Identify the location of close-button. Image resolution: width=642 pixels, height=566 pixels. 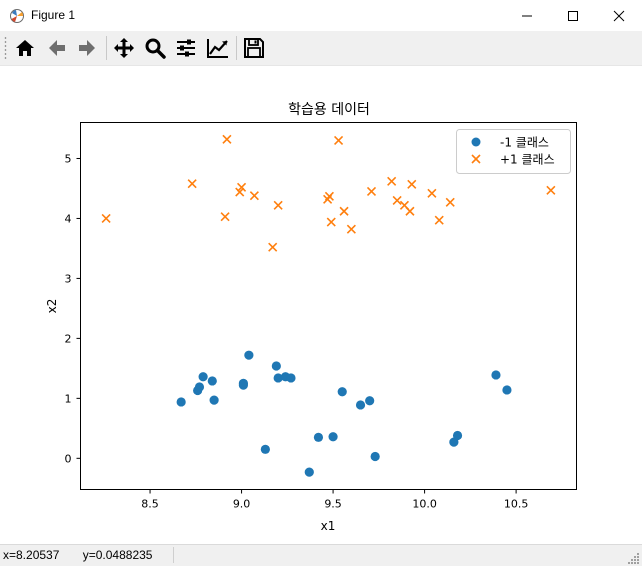
(619, 15).